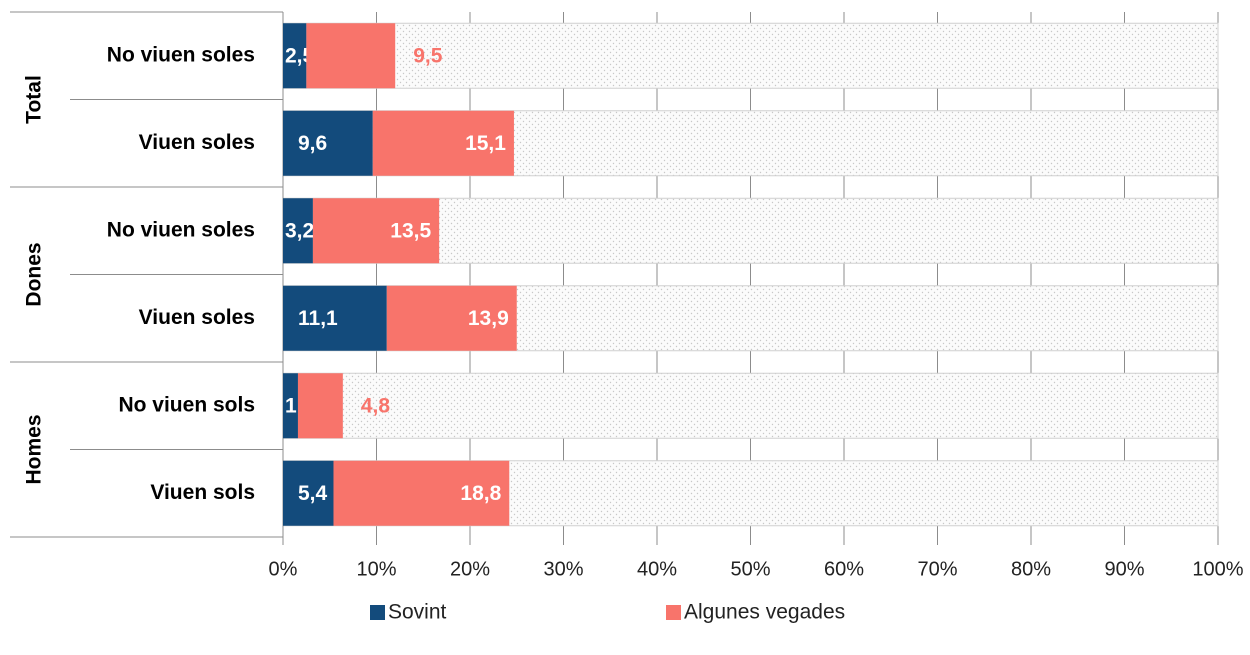 The height and width of the screenshot is (655, 1250). Describe the element at coordinates (312, 143) in the screenshot. I see `data-label: 9,6` at that location.